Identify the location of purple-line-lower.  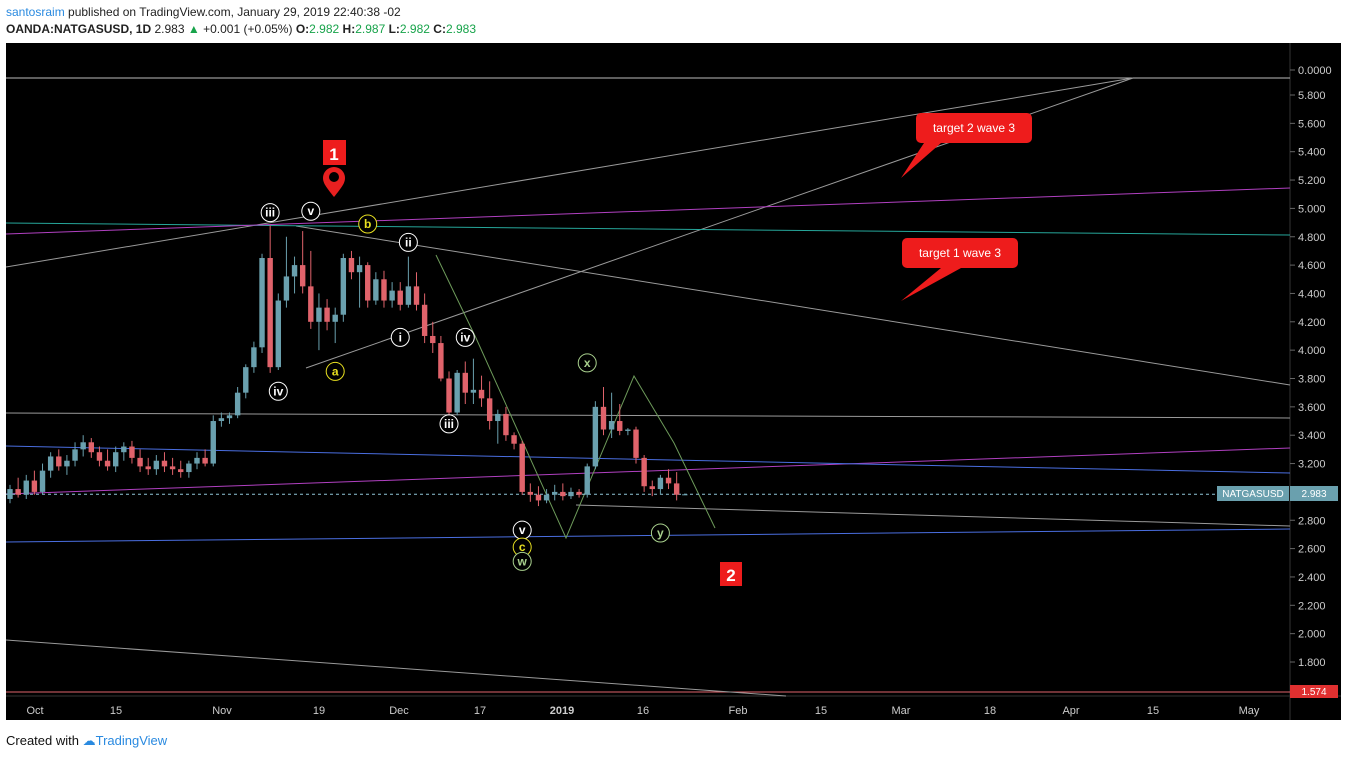
(648, 471).